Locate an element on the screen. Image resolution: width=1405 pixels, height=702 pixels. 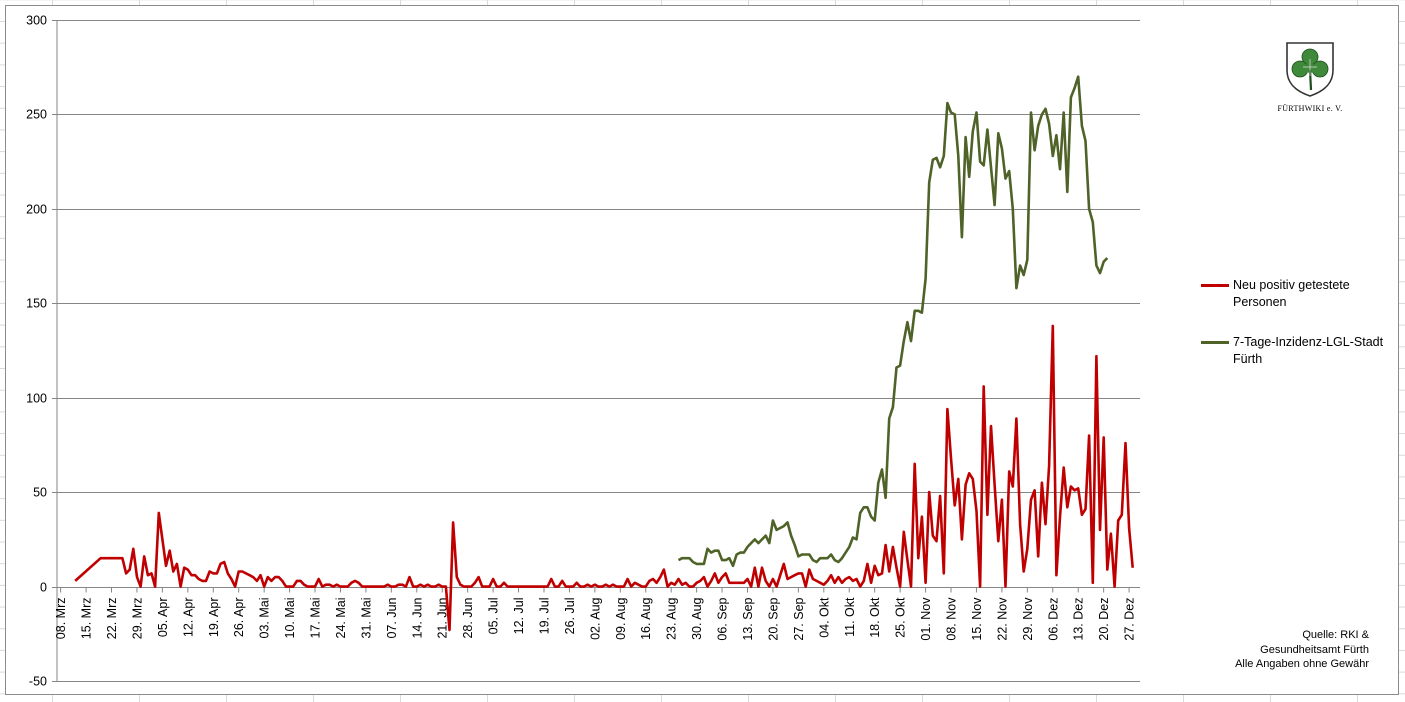
x-tick-label: 12. Apr is located at coordinates (188, 618).